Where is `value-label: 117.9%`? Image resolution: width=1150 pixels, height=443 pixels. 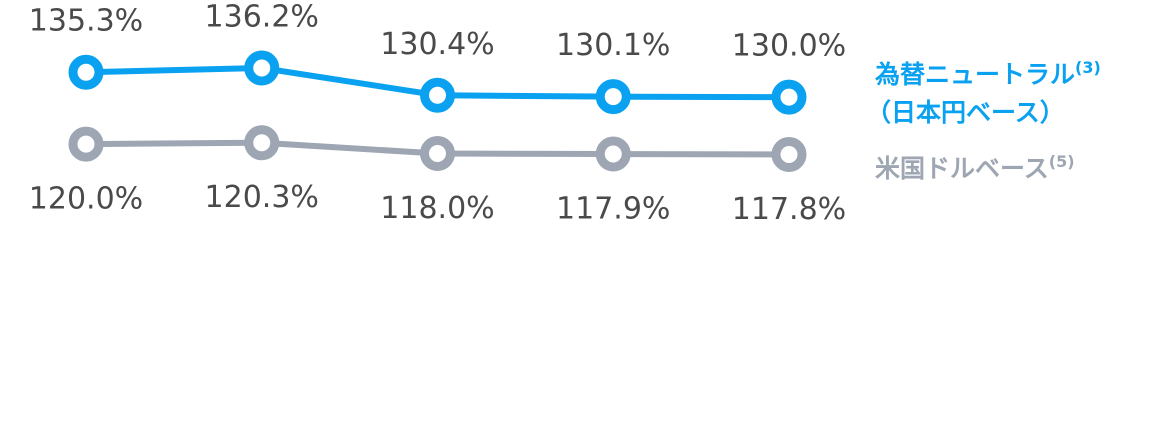 value-label: 117.9% is located at coordinates (613, 209).